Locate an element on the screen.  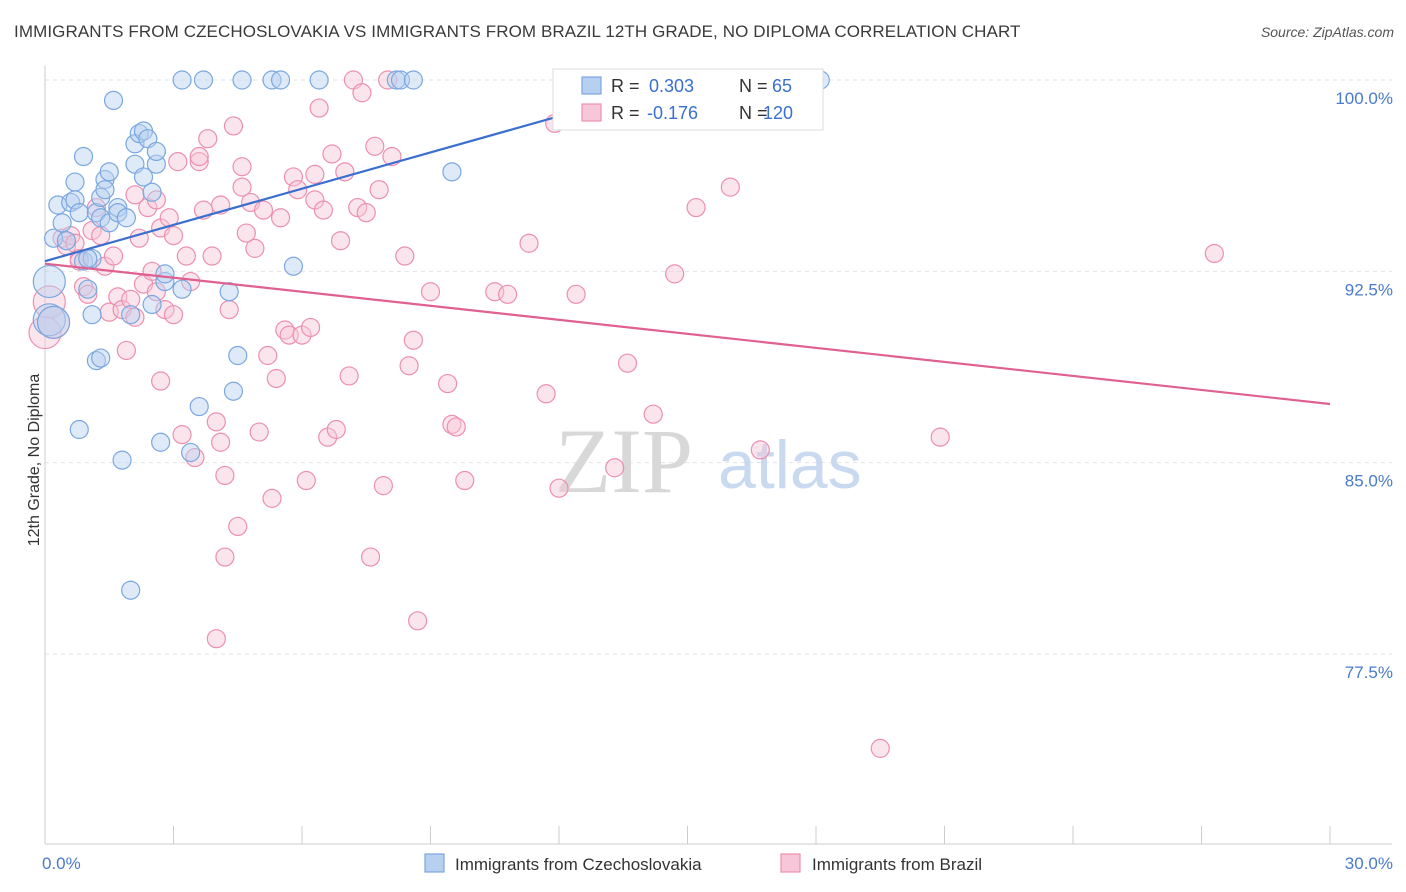
y-tick-label: 92.5% is located at coordinates (1369, 289).